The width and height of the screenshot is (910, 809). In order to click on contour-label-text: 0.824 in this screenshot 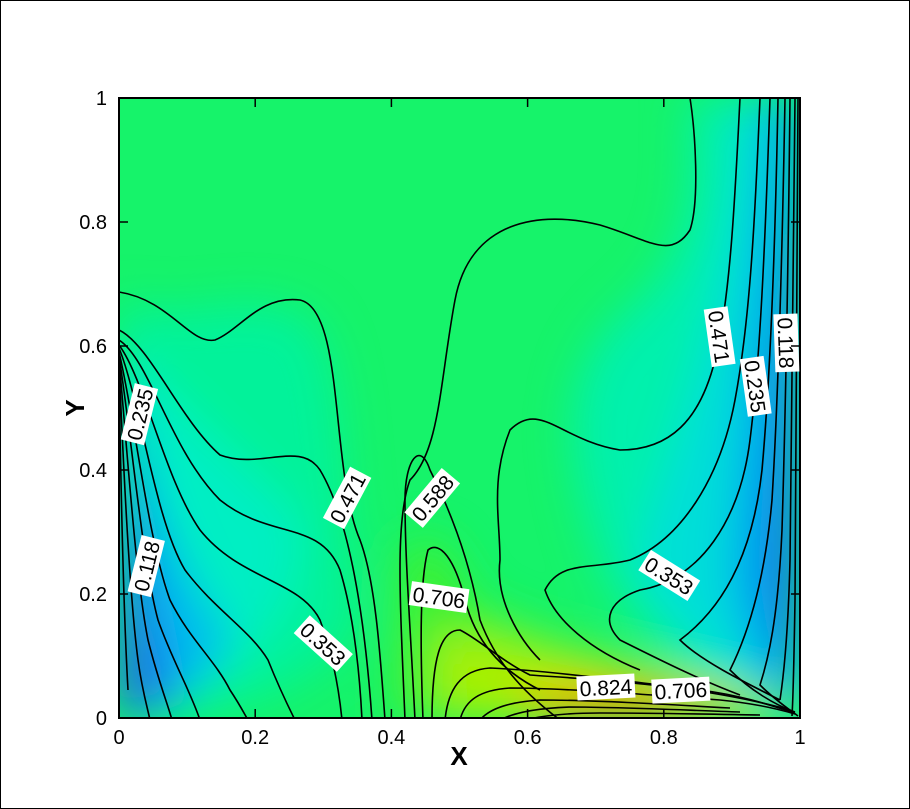, I will do `click(606, 689)`.